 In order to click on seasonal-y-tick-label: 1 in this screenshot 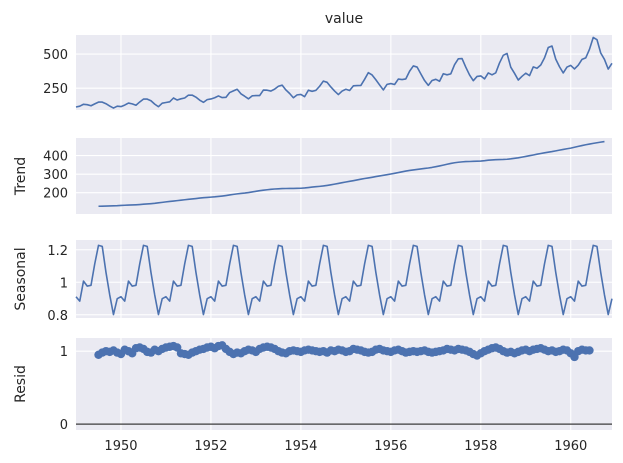, I will do `click(64, 283)`.